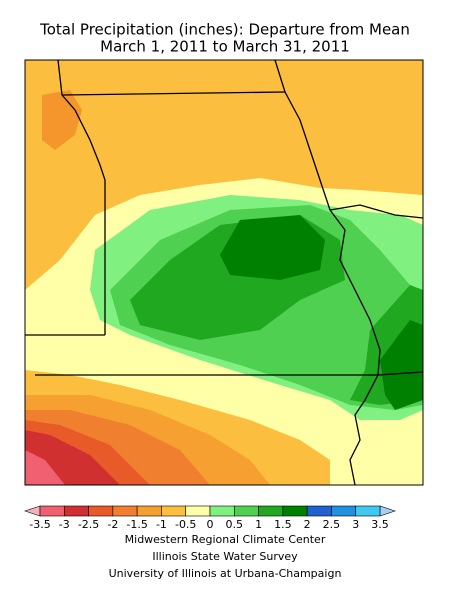  Describe the element at coordinates (355, 524) in the screenshot. I see `color-bar-label: 3` at that location.